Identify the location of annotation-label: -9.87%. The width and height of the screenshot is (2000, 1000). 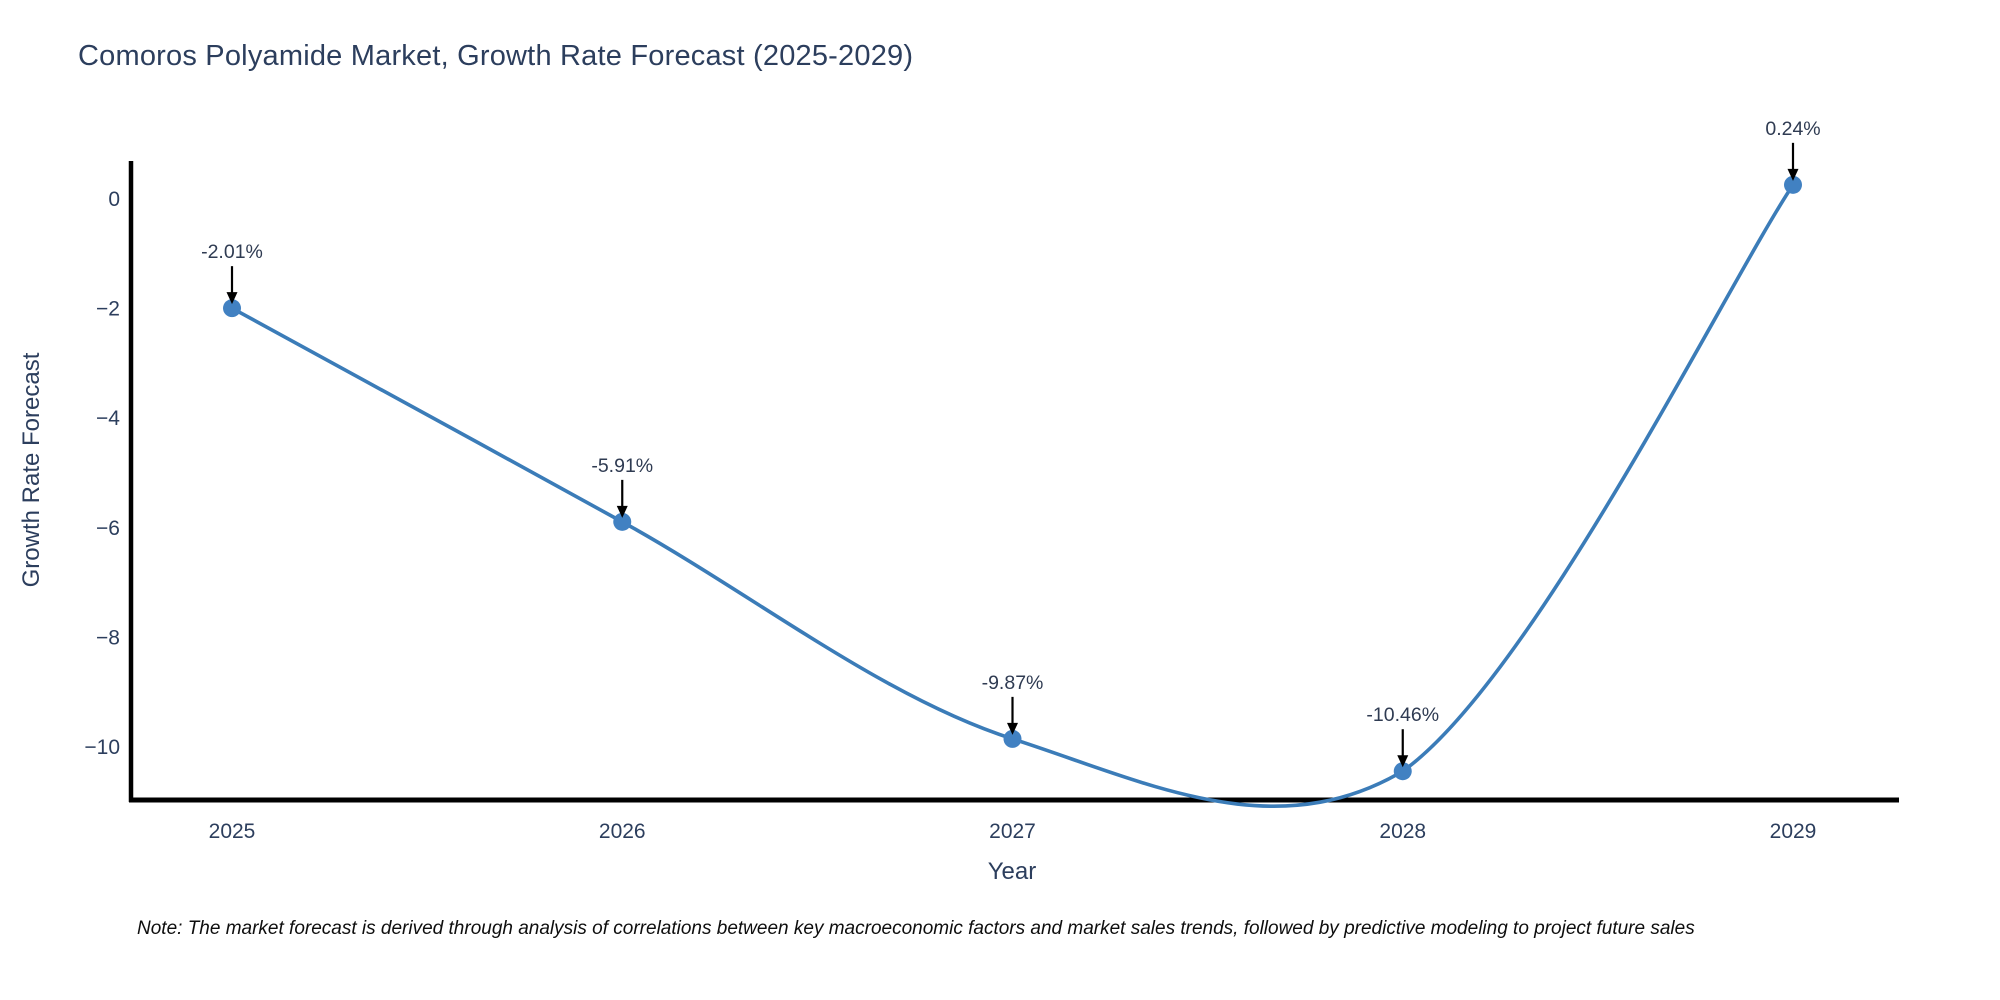
(1013, 683).